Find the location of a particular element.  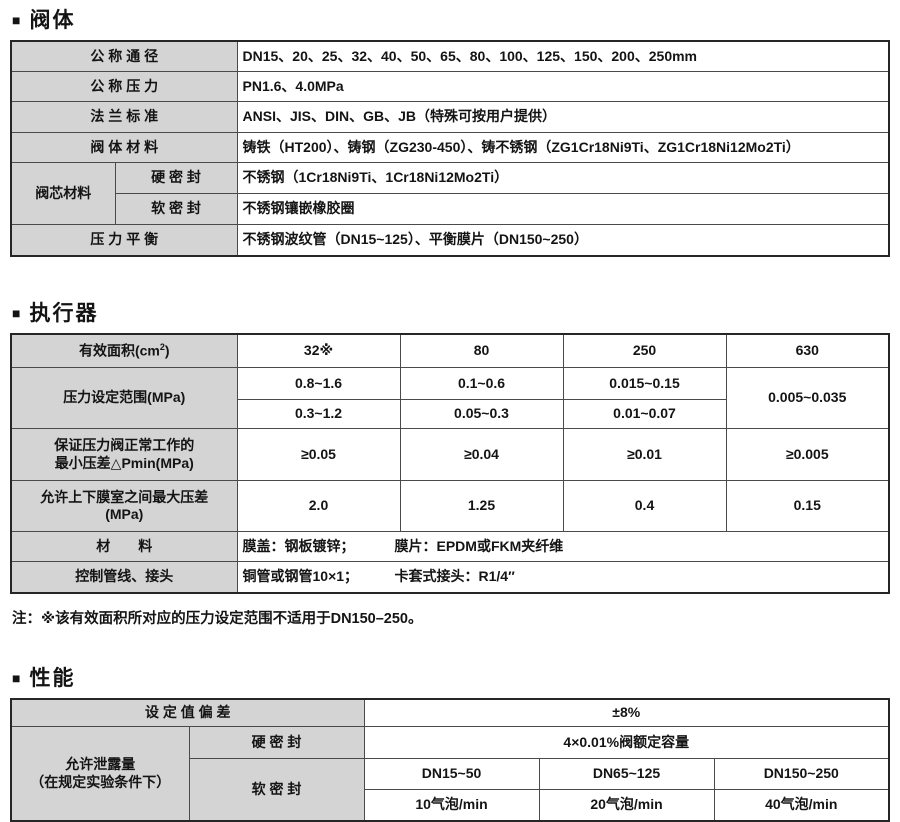

table-row: 允许泄露量 （在规定实验条件下） 硬 密 封 4×0.01%阀额定容量 is located at coordinates (450, 774).